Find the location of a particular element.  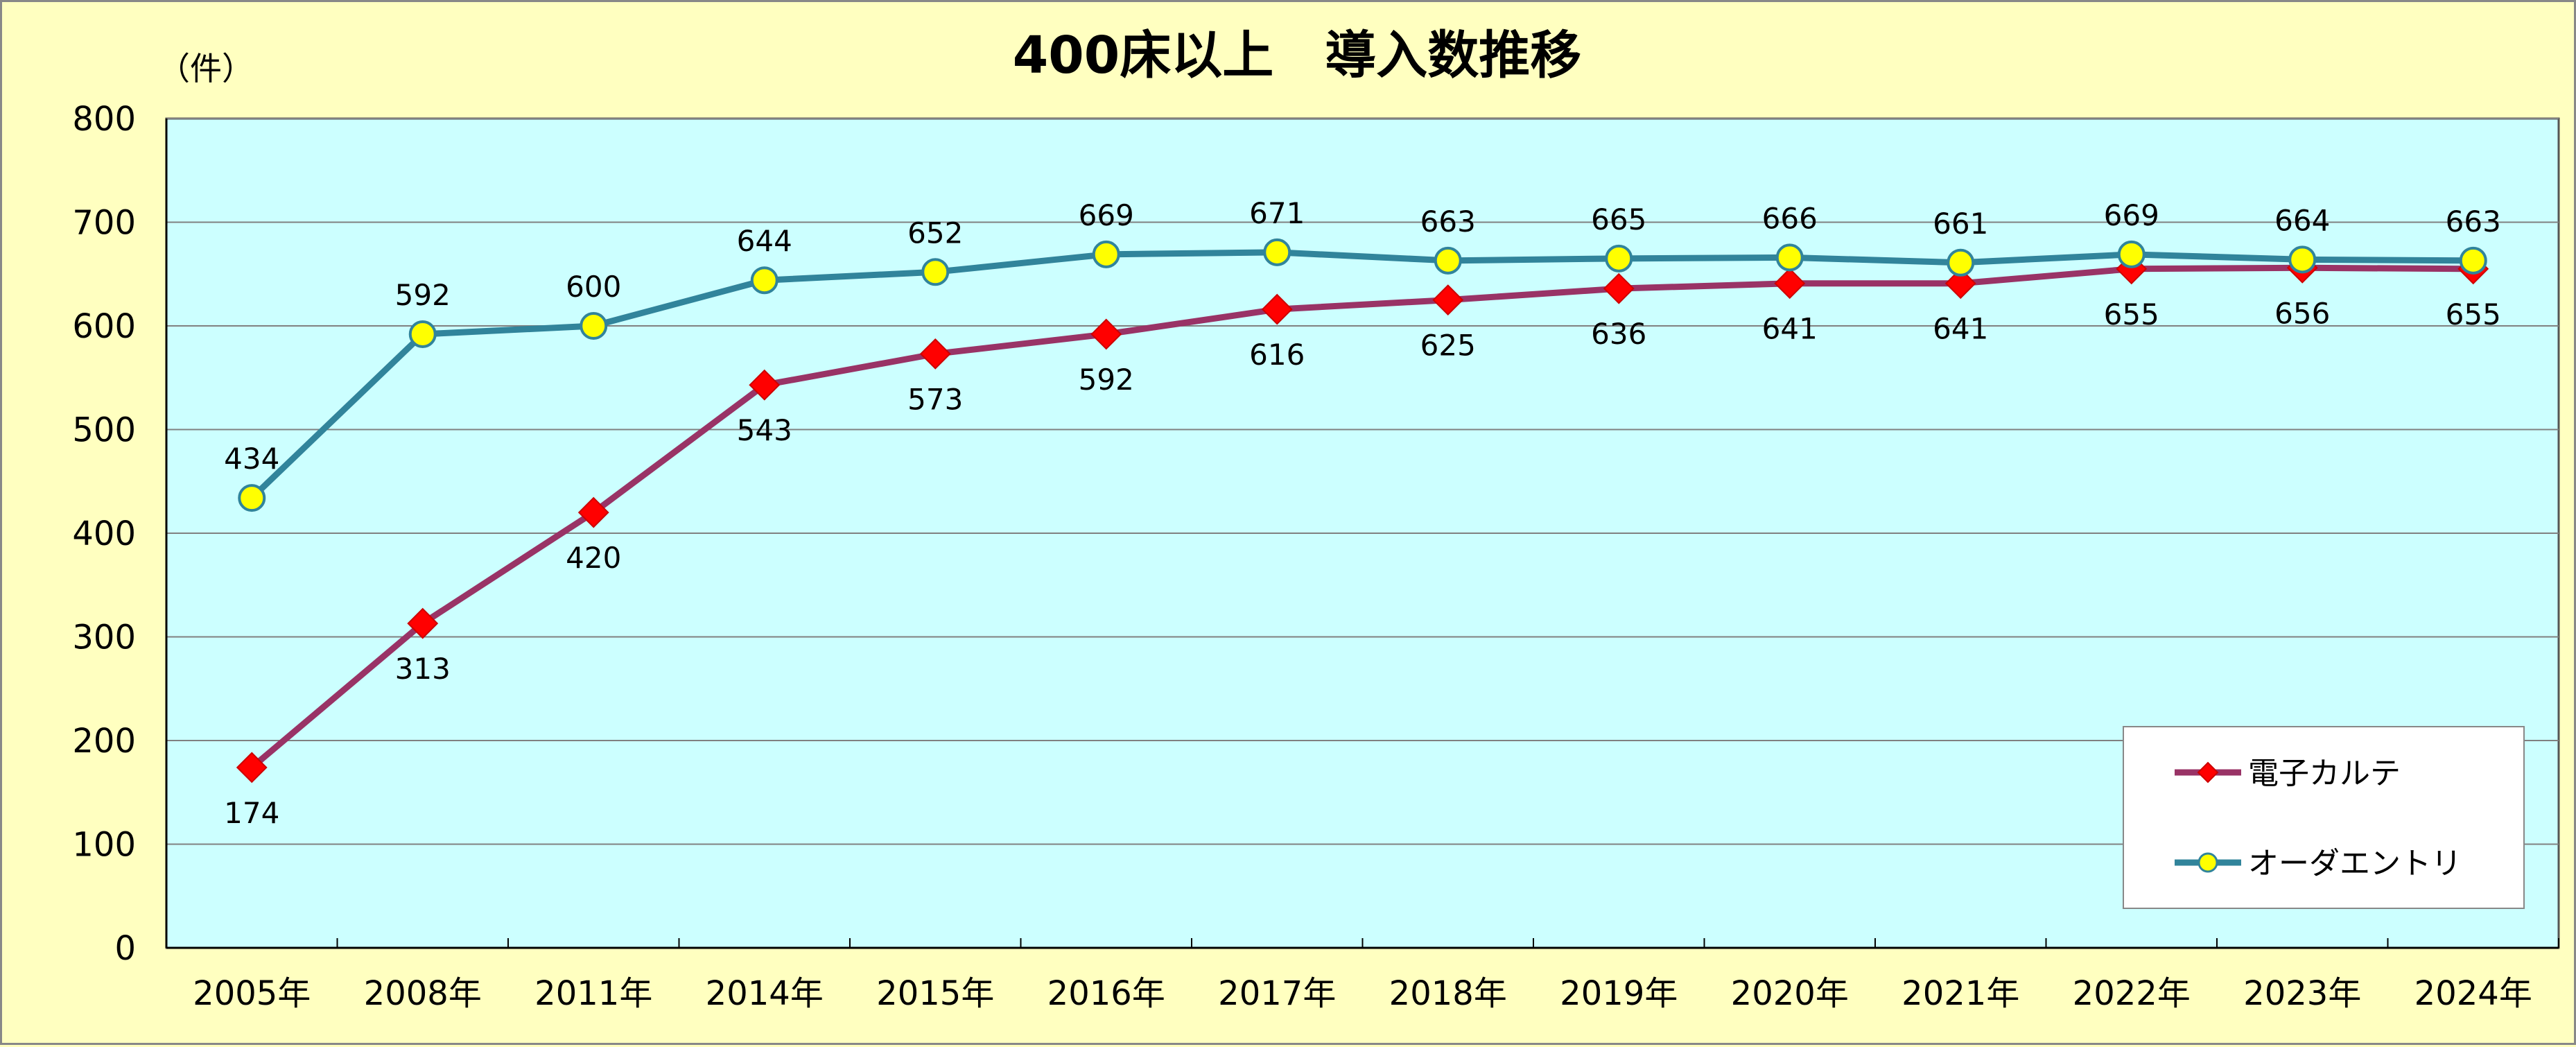

data-label: 661 is located at coordinates (1960, 224).